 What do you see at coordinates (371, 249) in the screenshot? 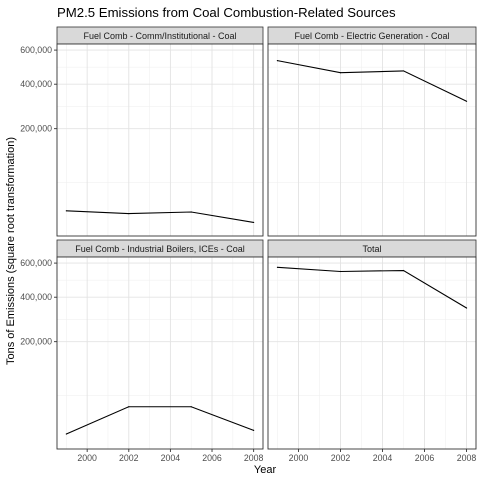
I see `facet-strip-label: Total` at bounding box center [371, 249].